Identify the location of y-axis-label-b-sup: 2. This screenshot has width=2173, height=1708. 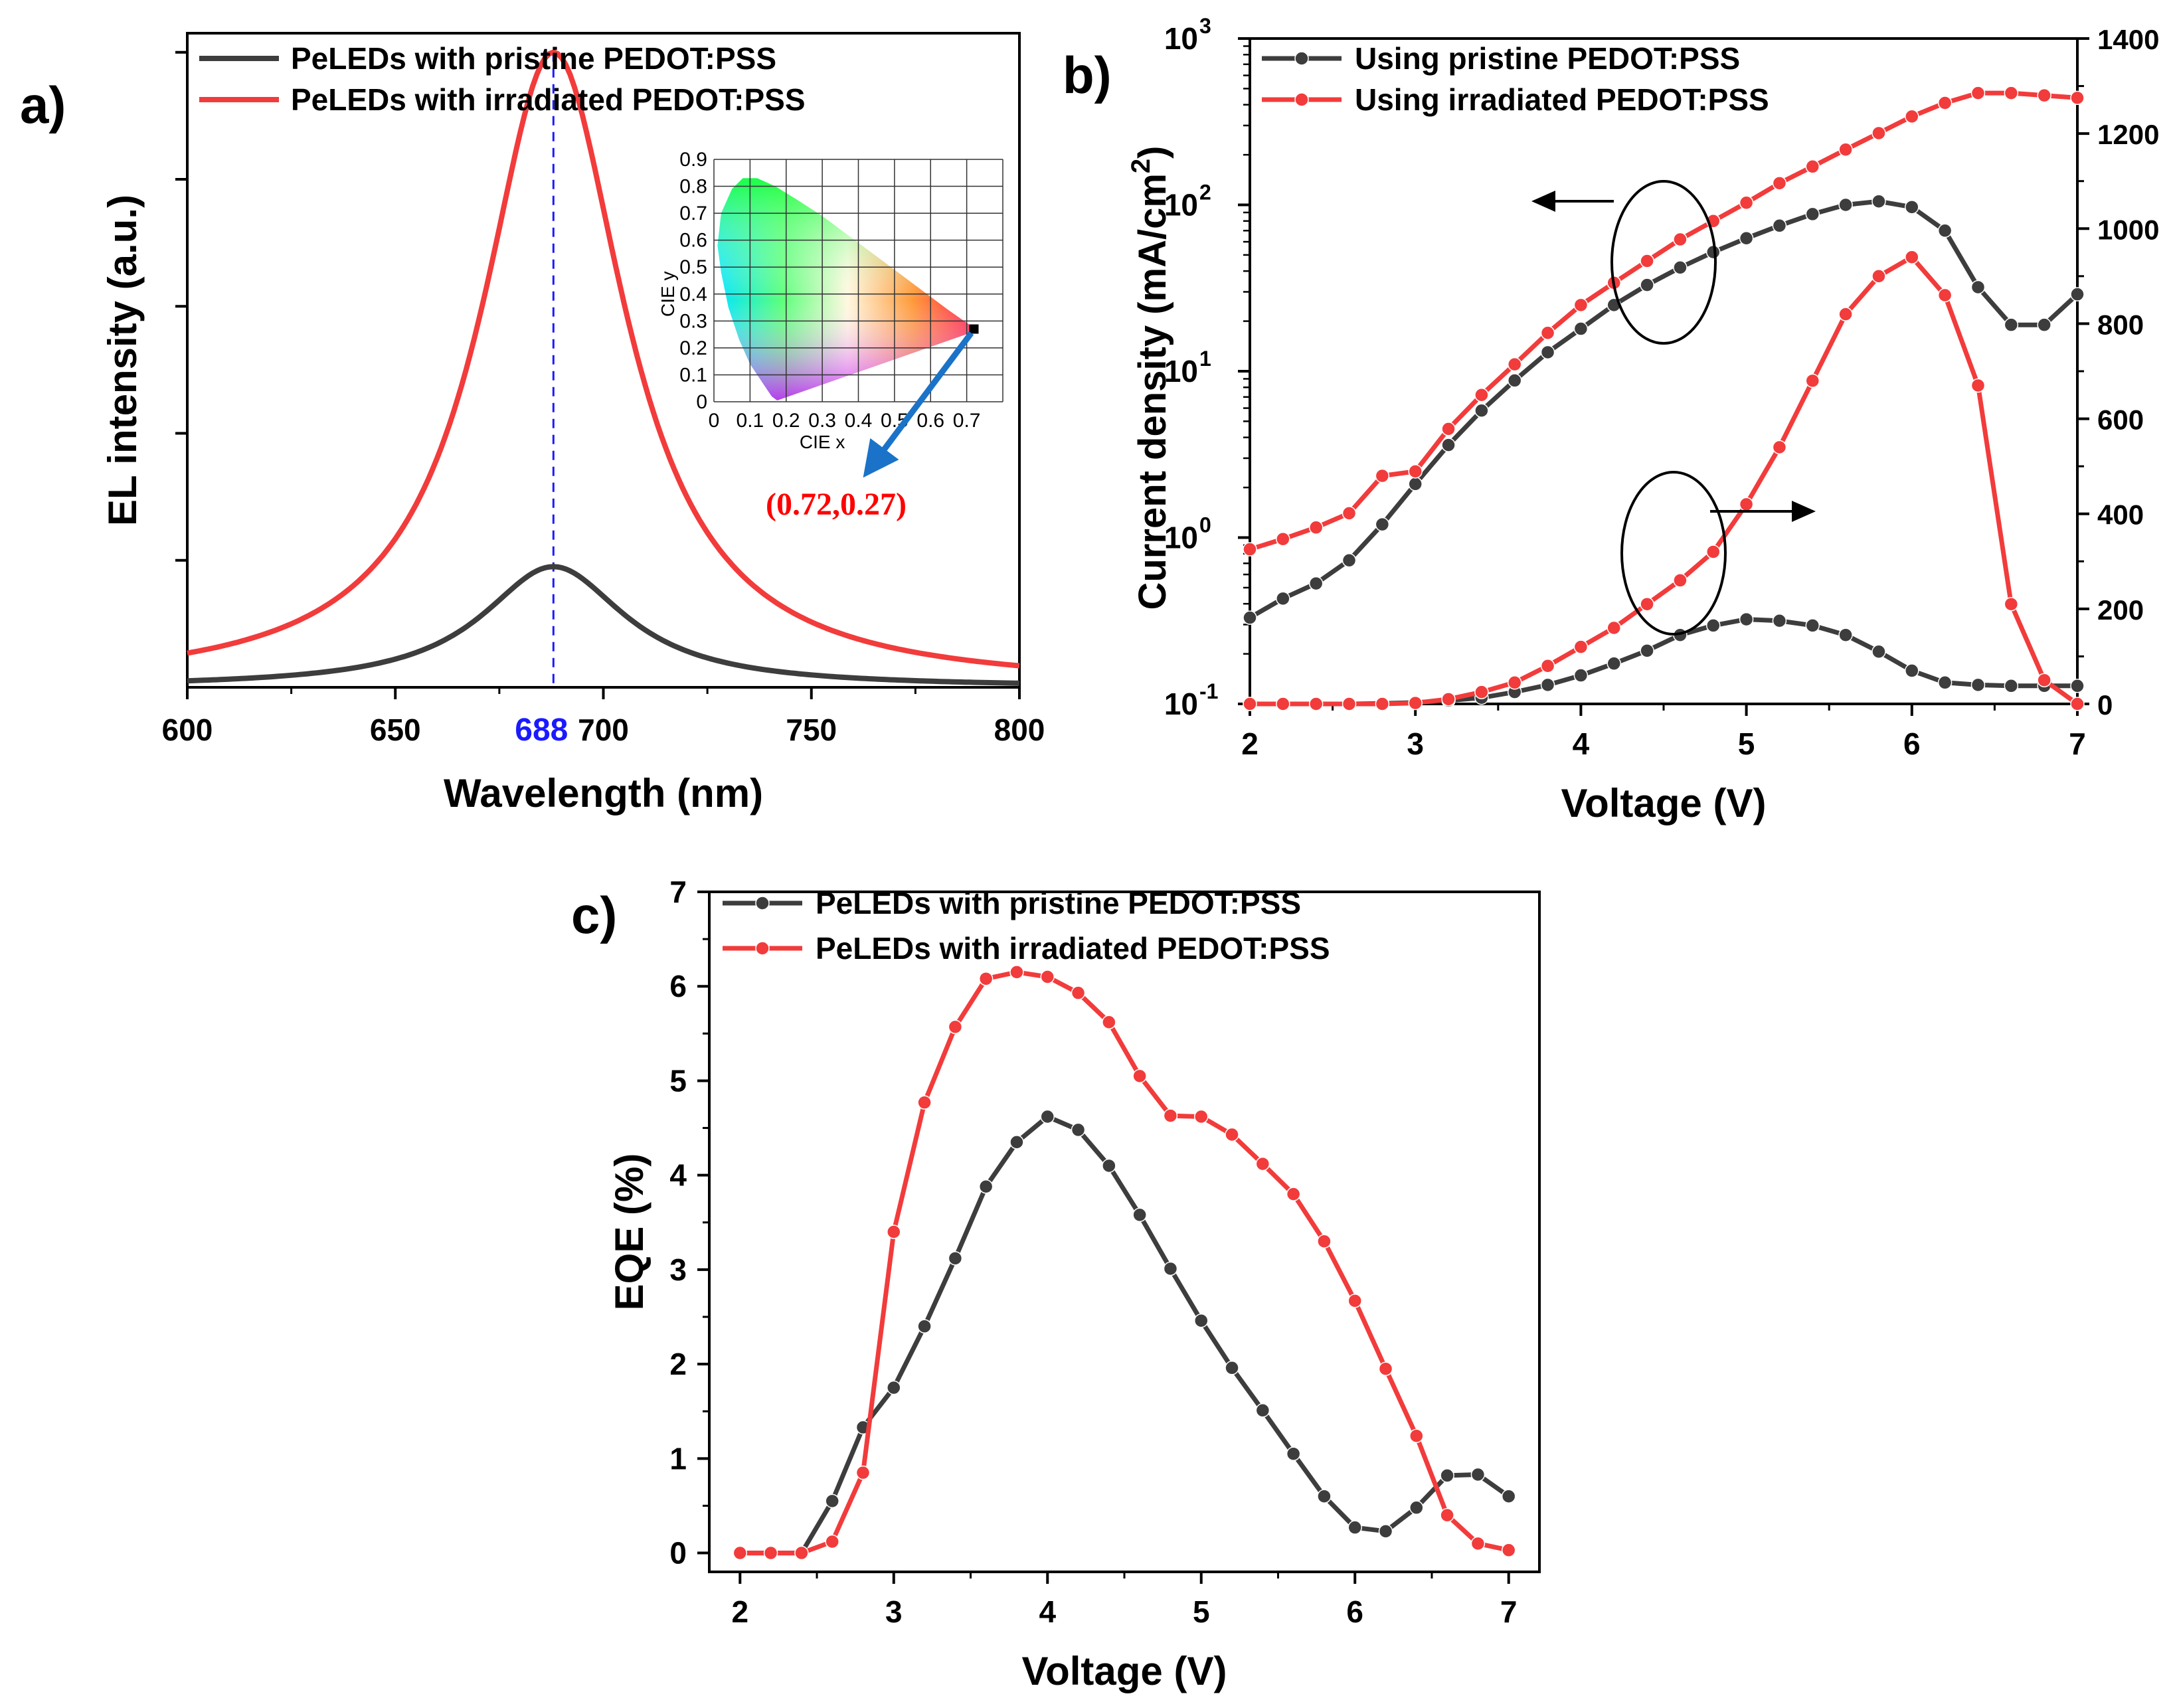
(1141, 166).